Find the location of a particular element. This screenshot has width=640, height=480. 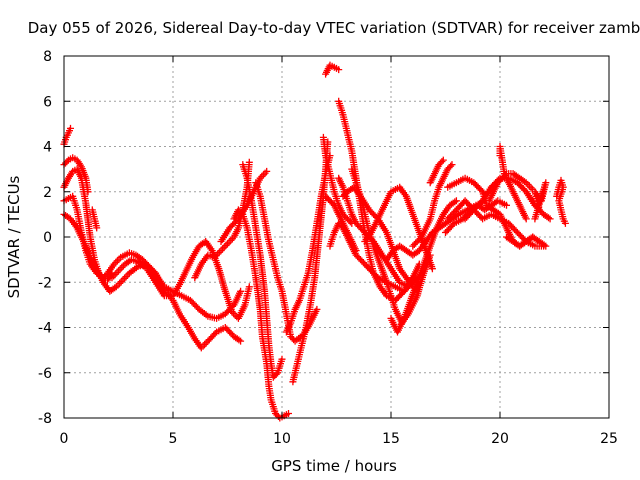

x-tick-label: 25 is located at coordinates (609, 439).